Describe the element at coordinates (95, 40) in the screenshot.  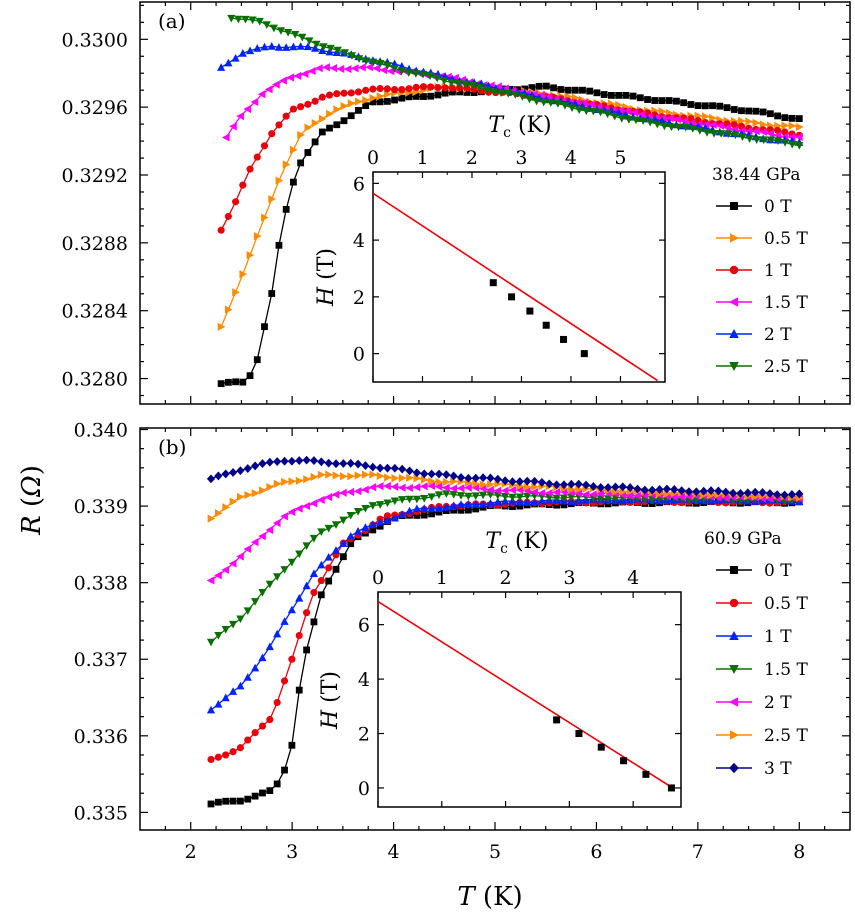
I see `y-tick-label: 0.3300` at that location.